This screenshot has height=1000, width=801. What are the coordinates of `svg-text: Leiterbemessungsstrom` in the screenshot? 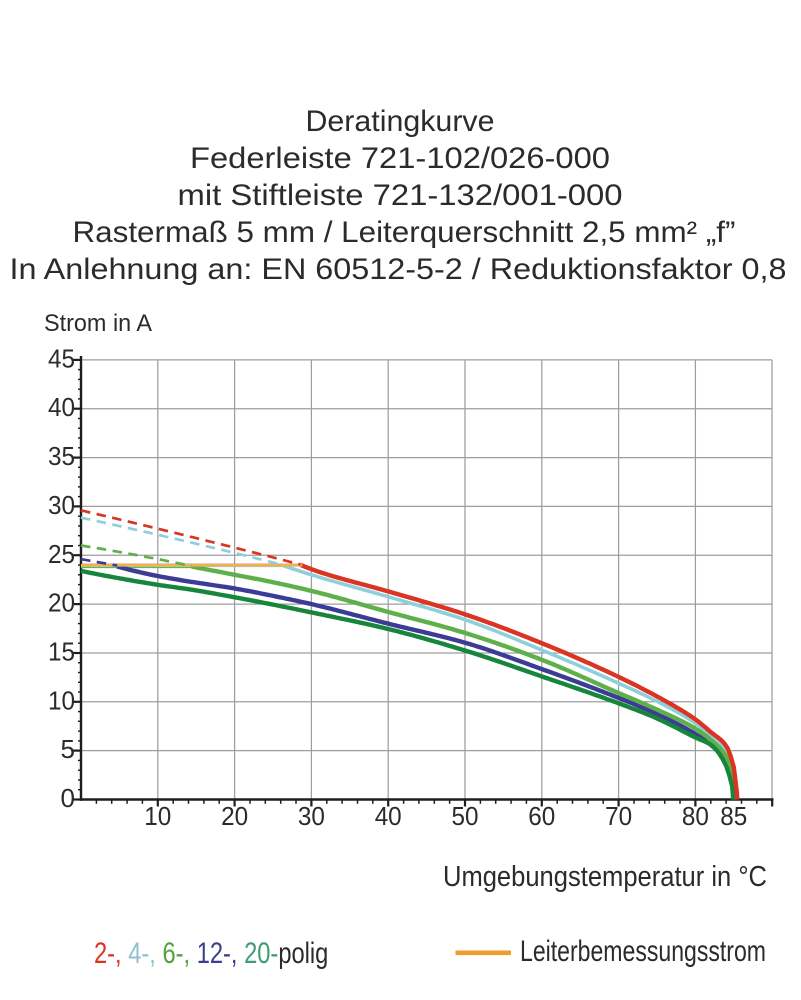 It's located at (643, 951).